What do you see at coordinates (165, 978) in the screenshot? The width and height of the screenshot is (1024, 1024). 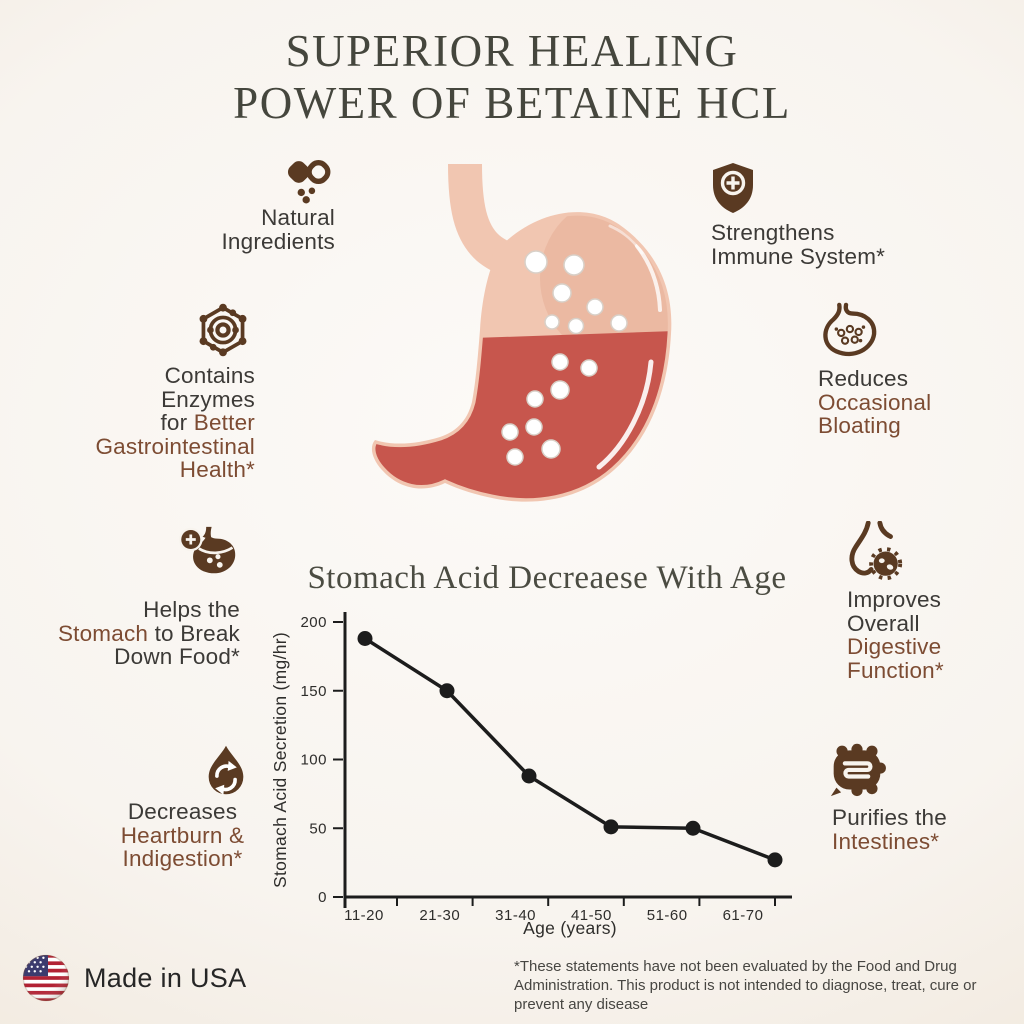 I see `made-in-usa-label: Made in USA` at bounding box center [165, 978].